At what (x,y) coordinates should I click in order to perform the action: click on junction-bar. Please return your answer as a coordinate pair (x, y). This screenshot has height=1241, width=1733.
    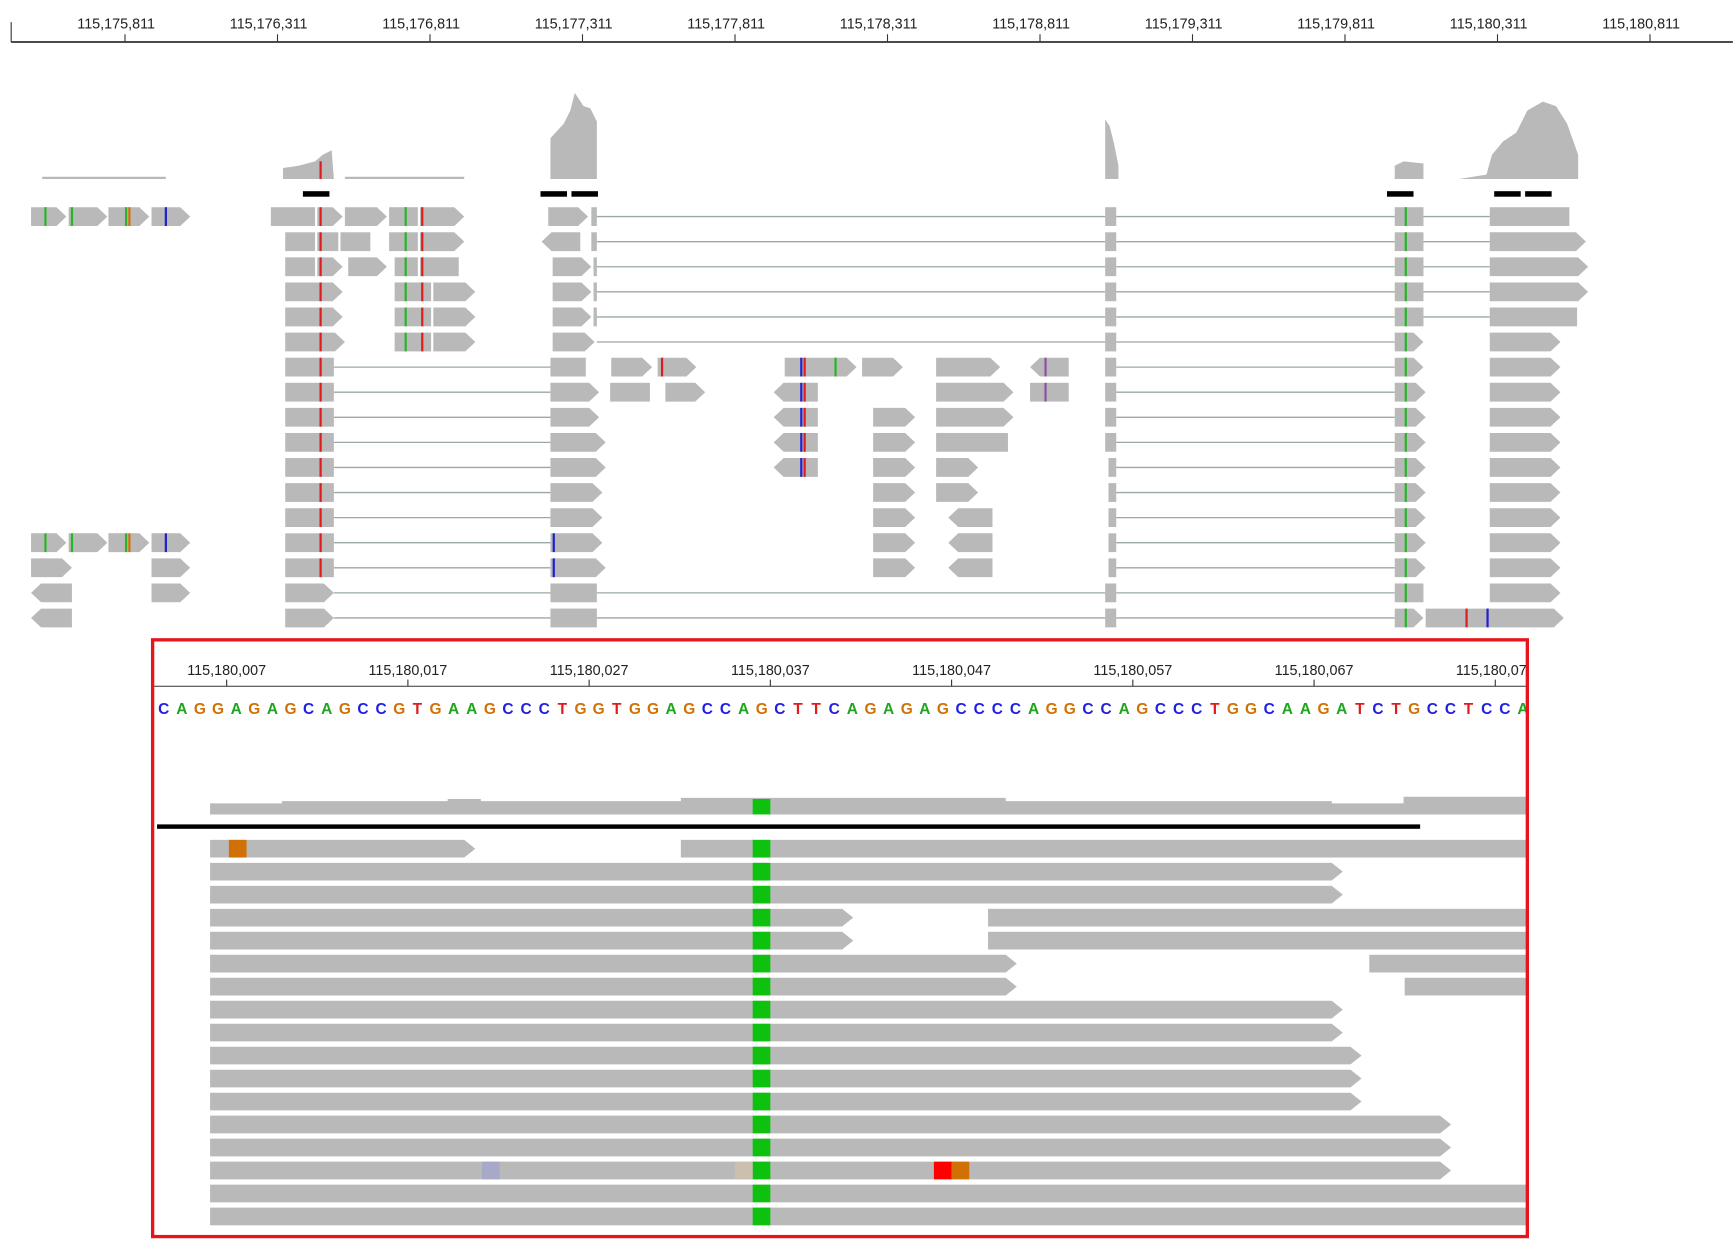
    Looking at the image, I should click on (1400, 194).